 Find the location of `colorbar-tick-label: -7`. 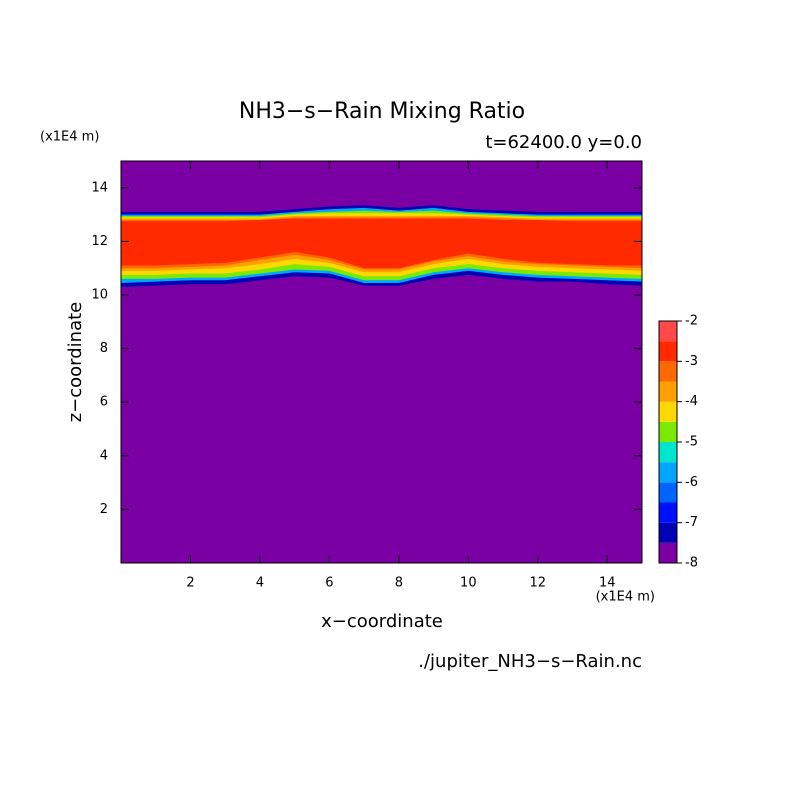

colorbar-tick-label: -7 is located at coordinates (691, 522).